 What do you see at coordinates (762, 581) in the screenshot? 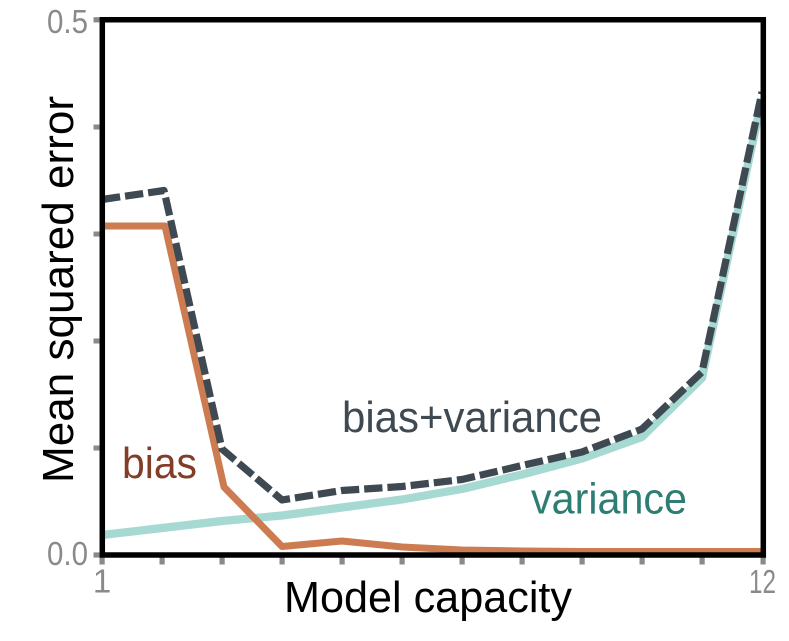
I see `svg-text: 12` at bounding box center [762, 581].